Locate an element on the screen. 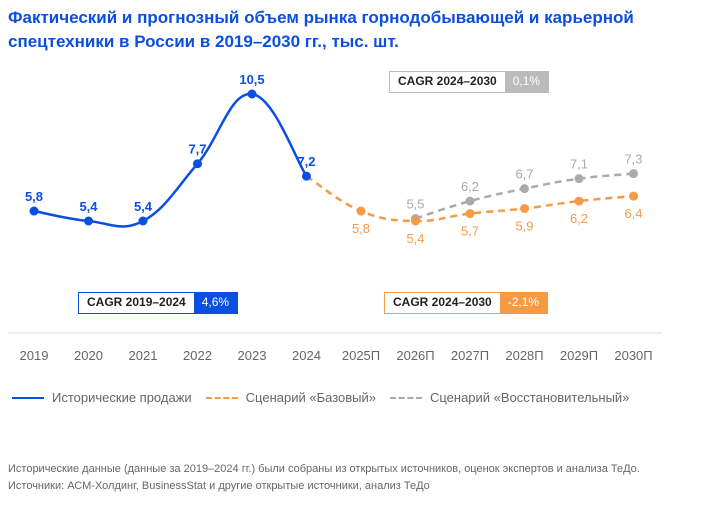 The height and width of the screenshot is (505, 715). cagr-base-box: CAGR 2024–2030 -2,1% is located at coordinates (466, 303).